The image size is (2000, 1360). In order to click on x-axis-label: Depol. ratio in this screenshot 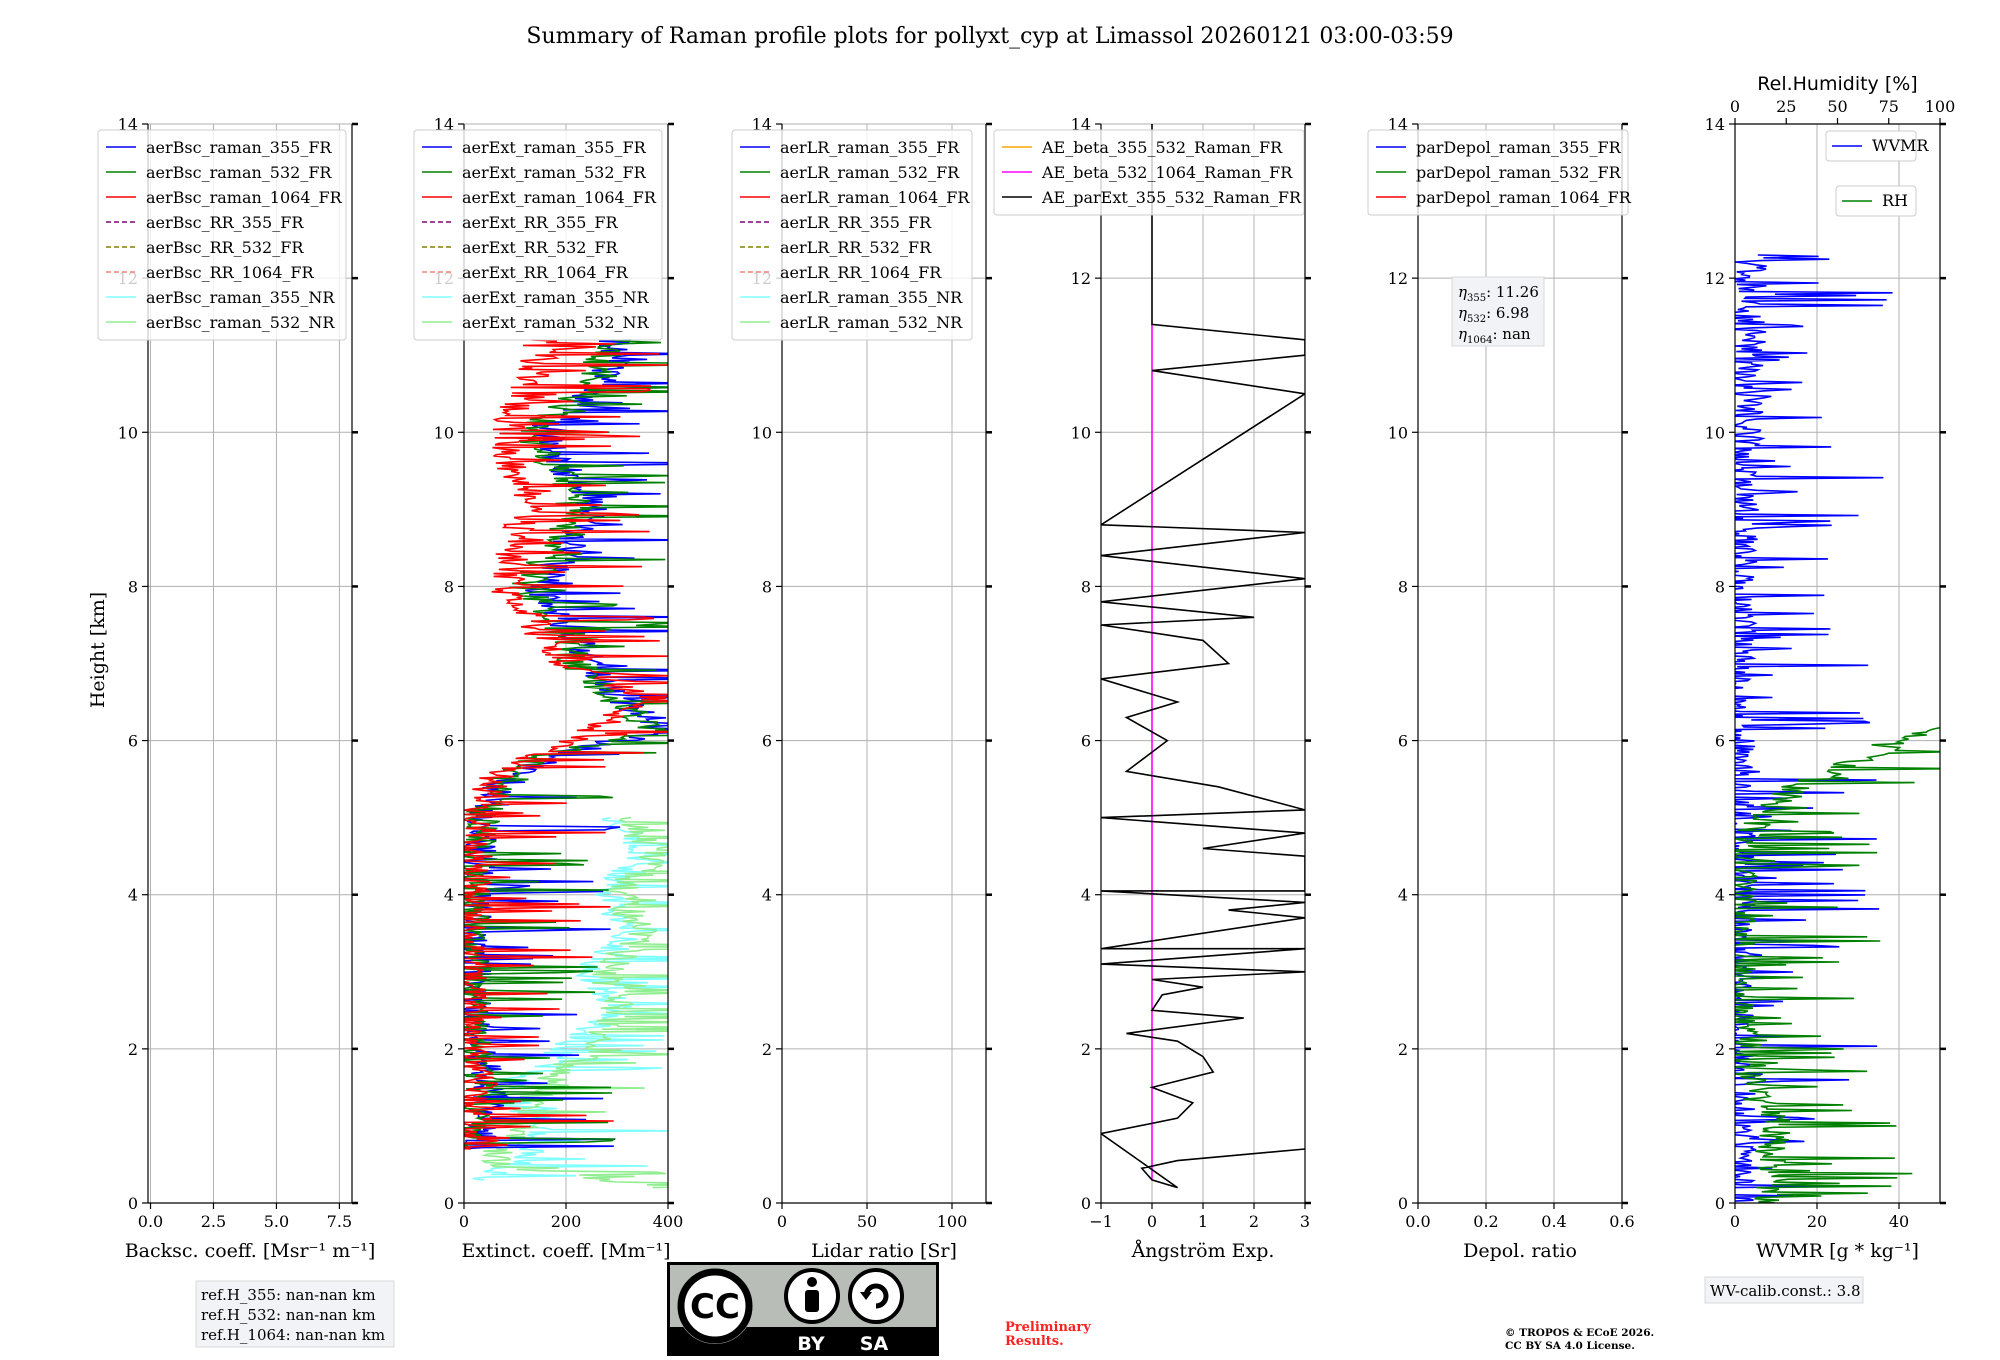, I will do `click(1520, 1251)`.